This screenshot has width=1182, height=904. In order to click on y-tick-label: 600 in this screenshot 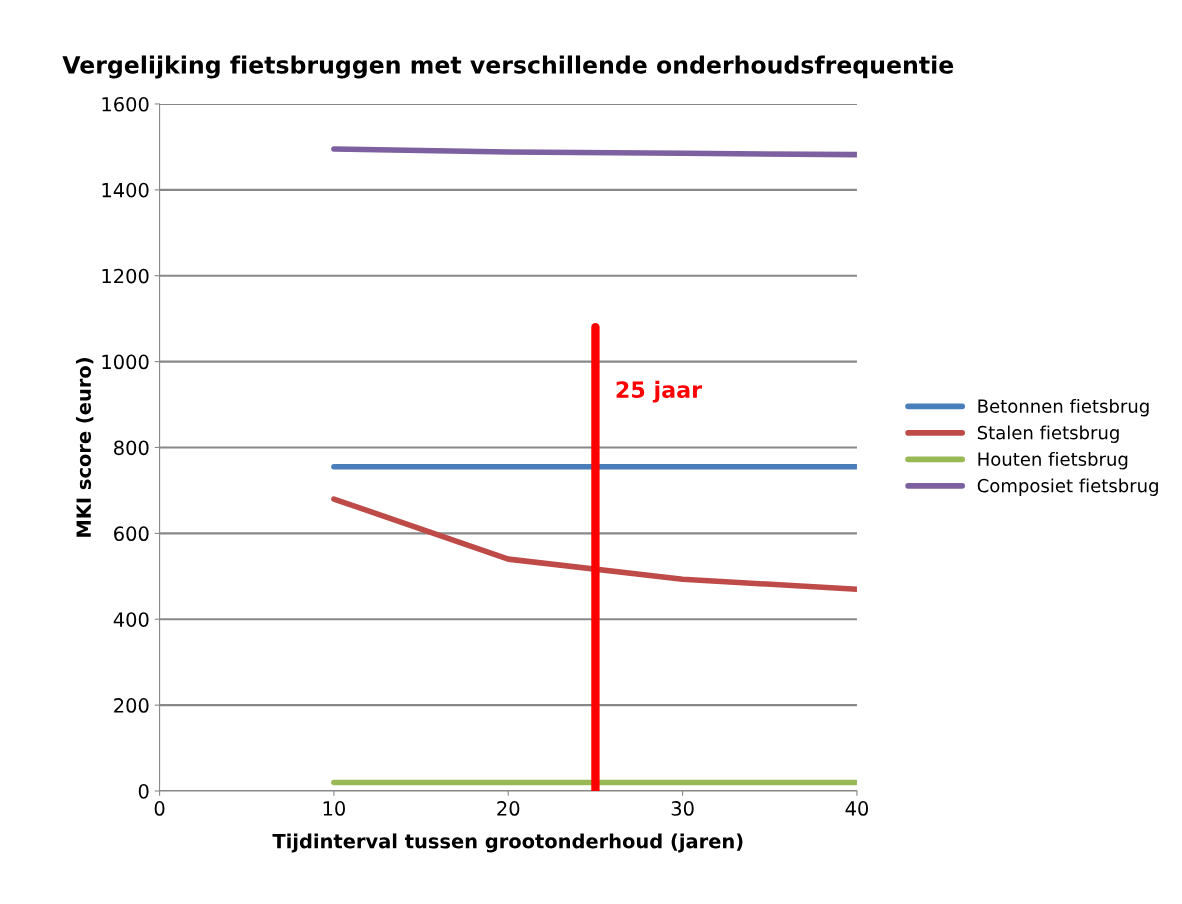, I will do `click(131, 534)`.